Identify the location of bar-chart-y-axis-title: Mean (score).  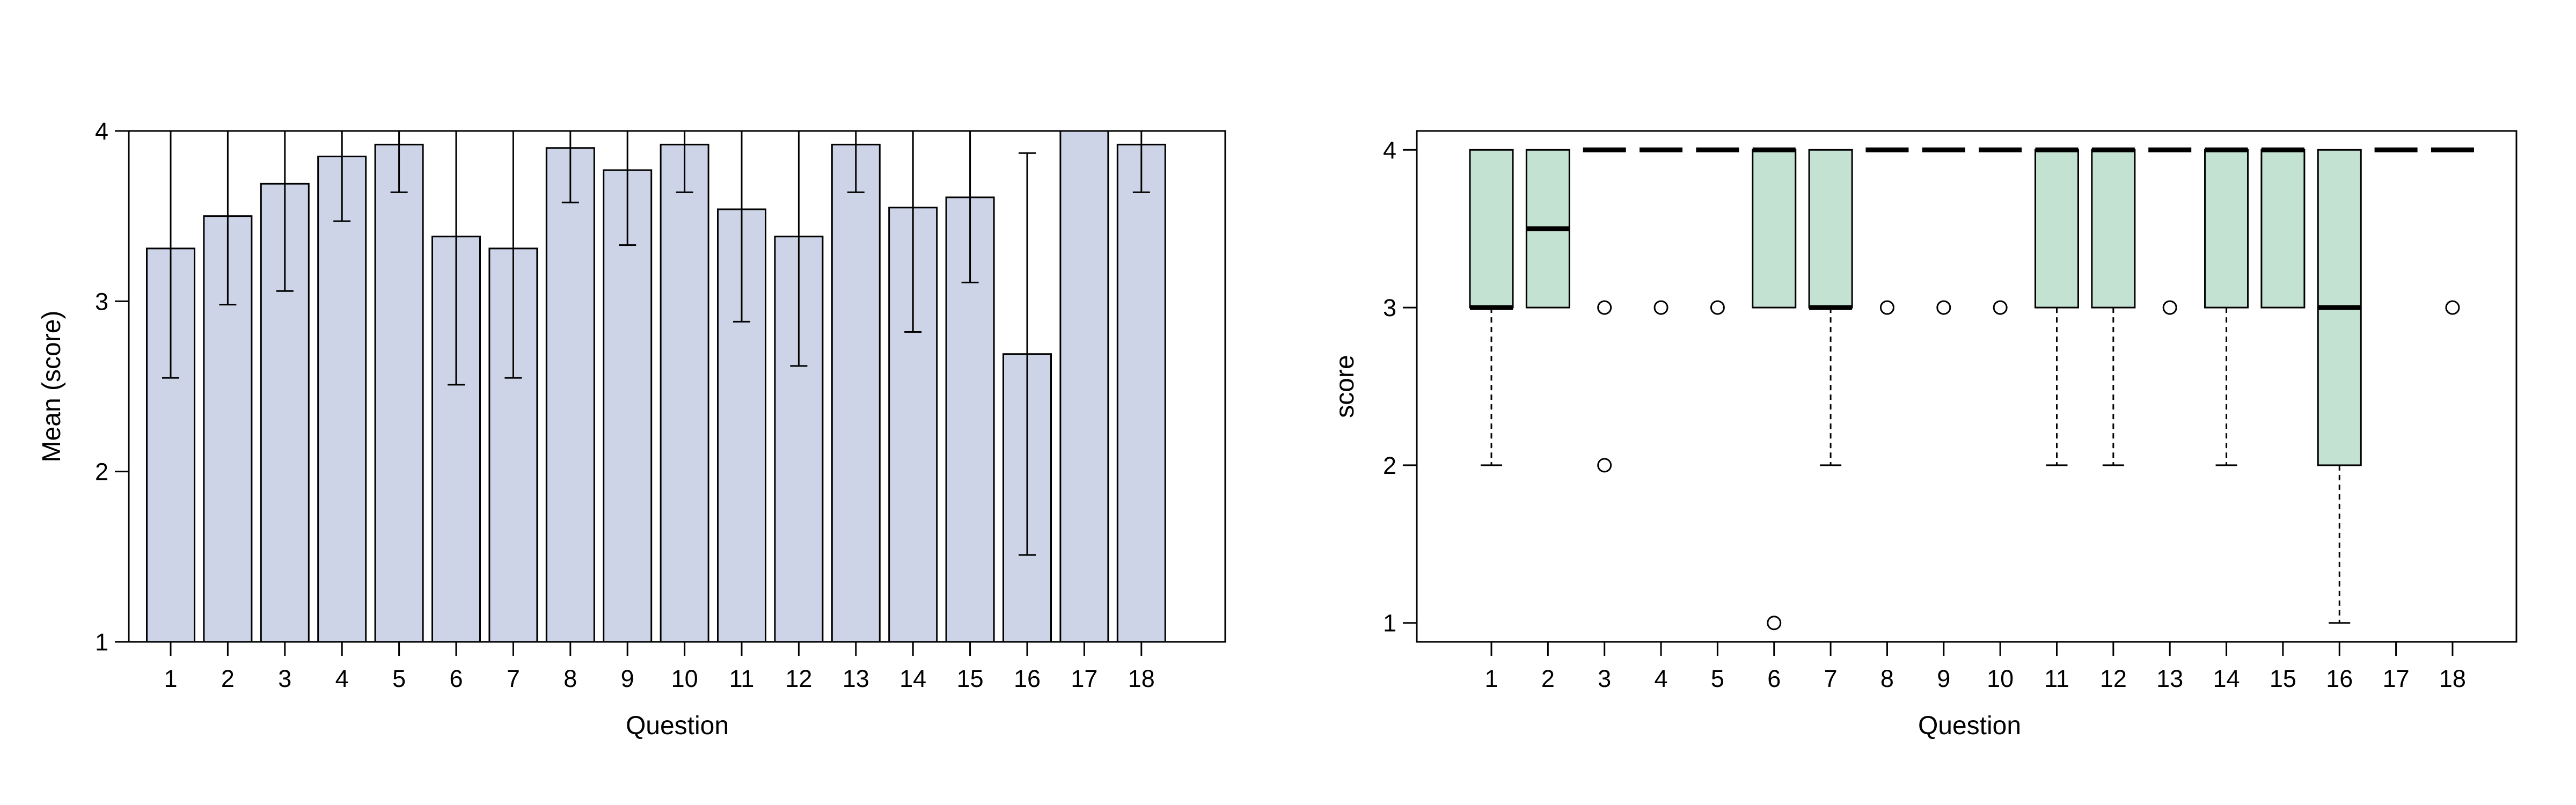
(52, 387).